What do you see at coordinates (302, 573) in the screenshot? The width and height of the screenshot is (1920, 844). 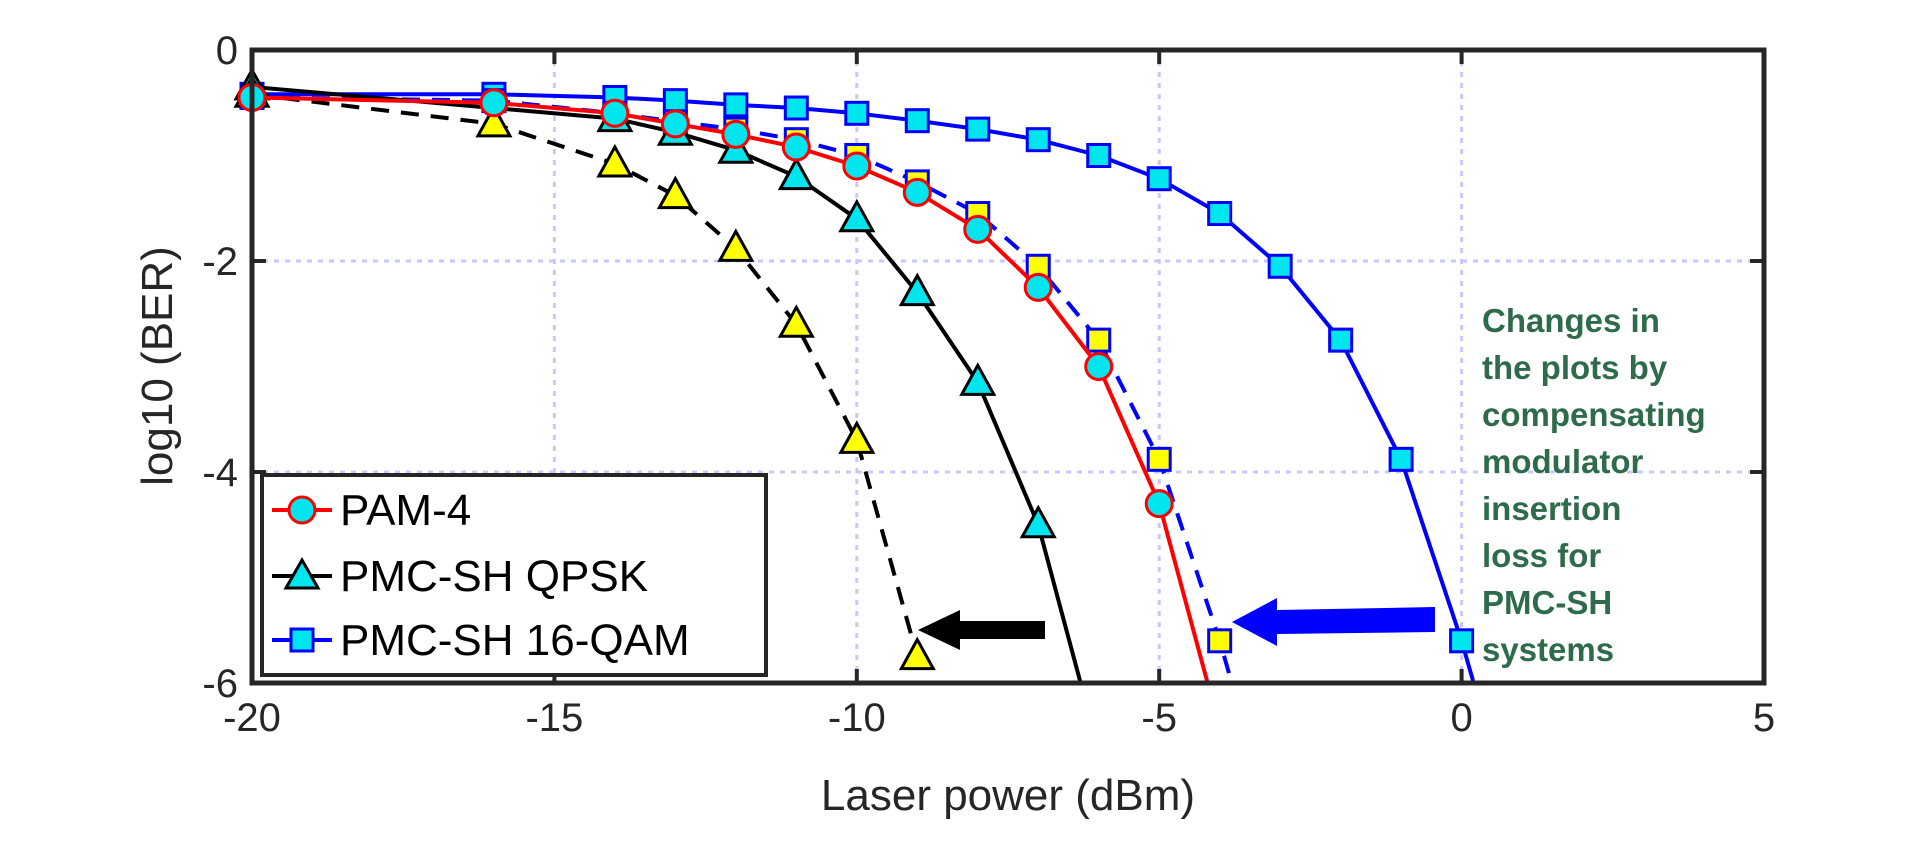 I see `legend-marker-qpsk` at bounding box center [302, 573].